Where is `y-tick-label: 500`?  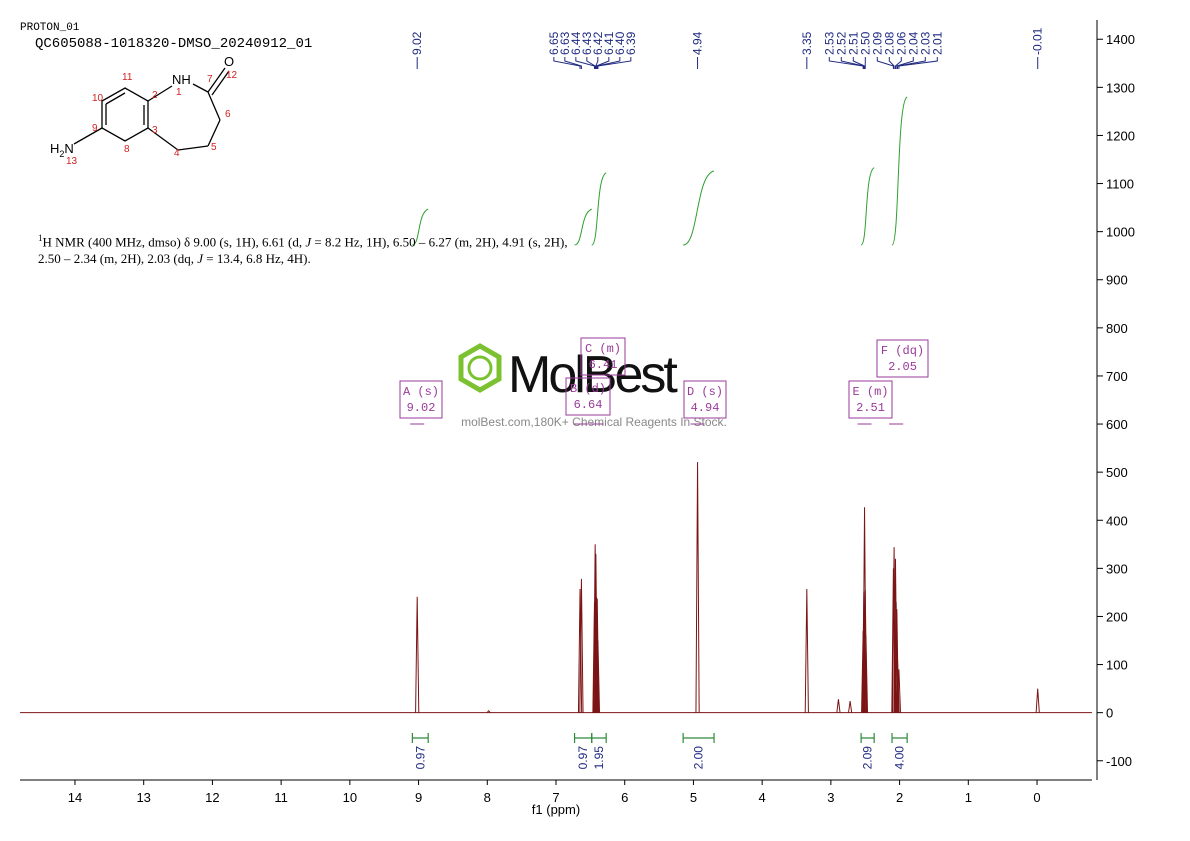 y-tick-label: 500 is located at coordinates (1117, 472).